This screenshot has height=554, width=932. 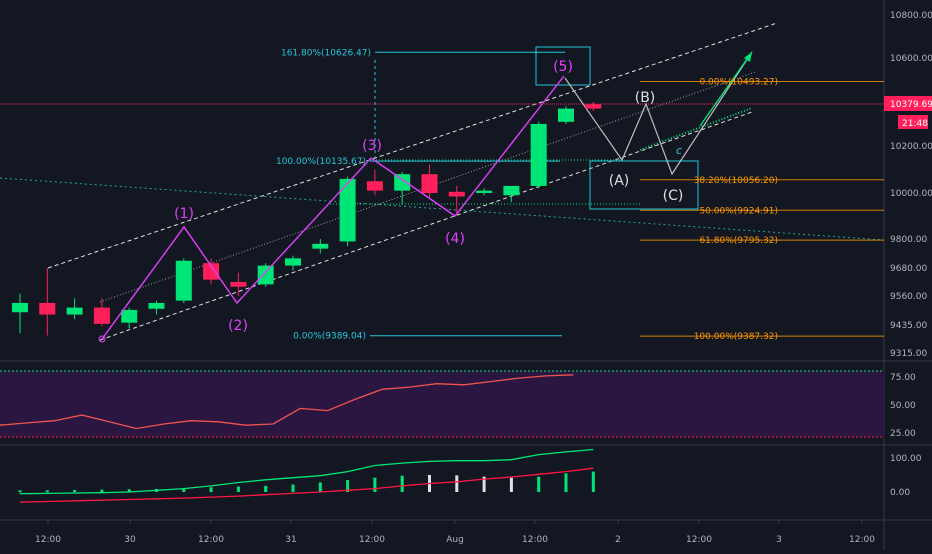 What do you see at coordinates (673, 196) in the screenshot?
I see `wave-label-c: (C)` at bounding box center [673, 196].